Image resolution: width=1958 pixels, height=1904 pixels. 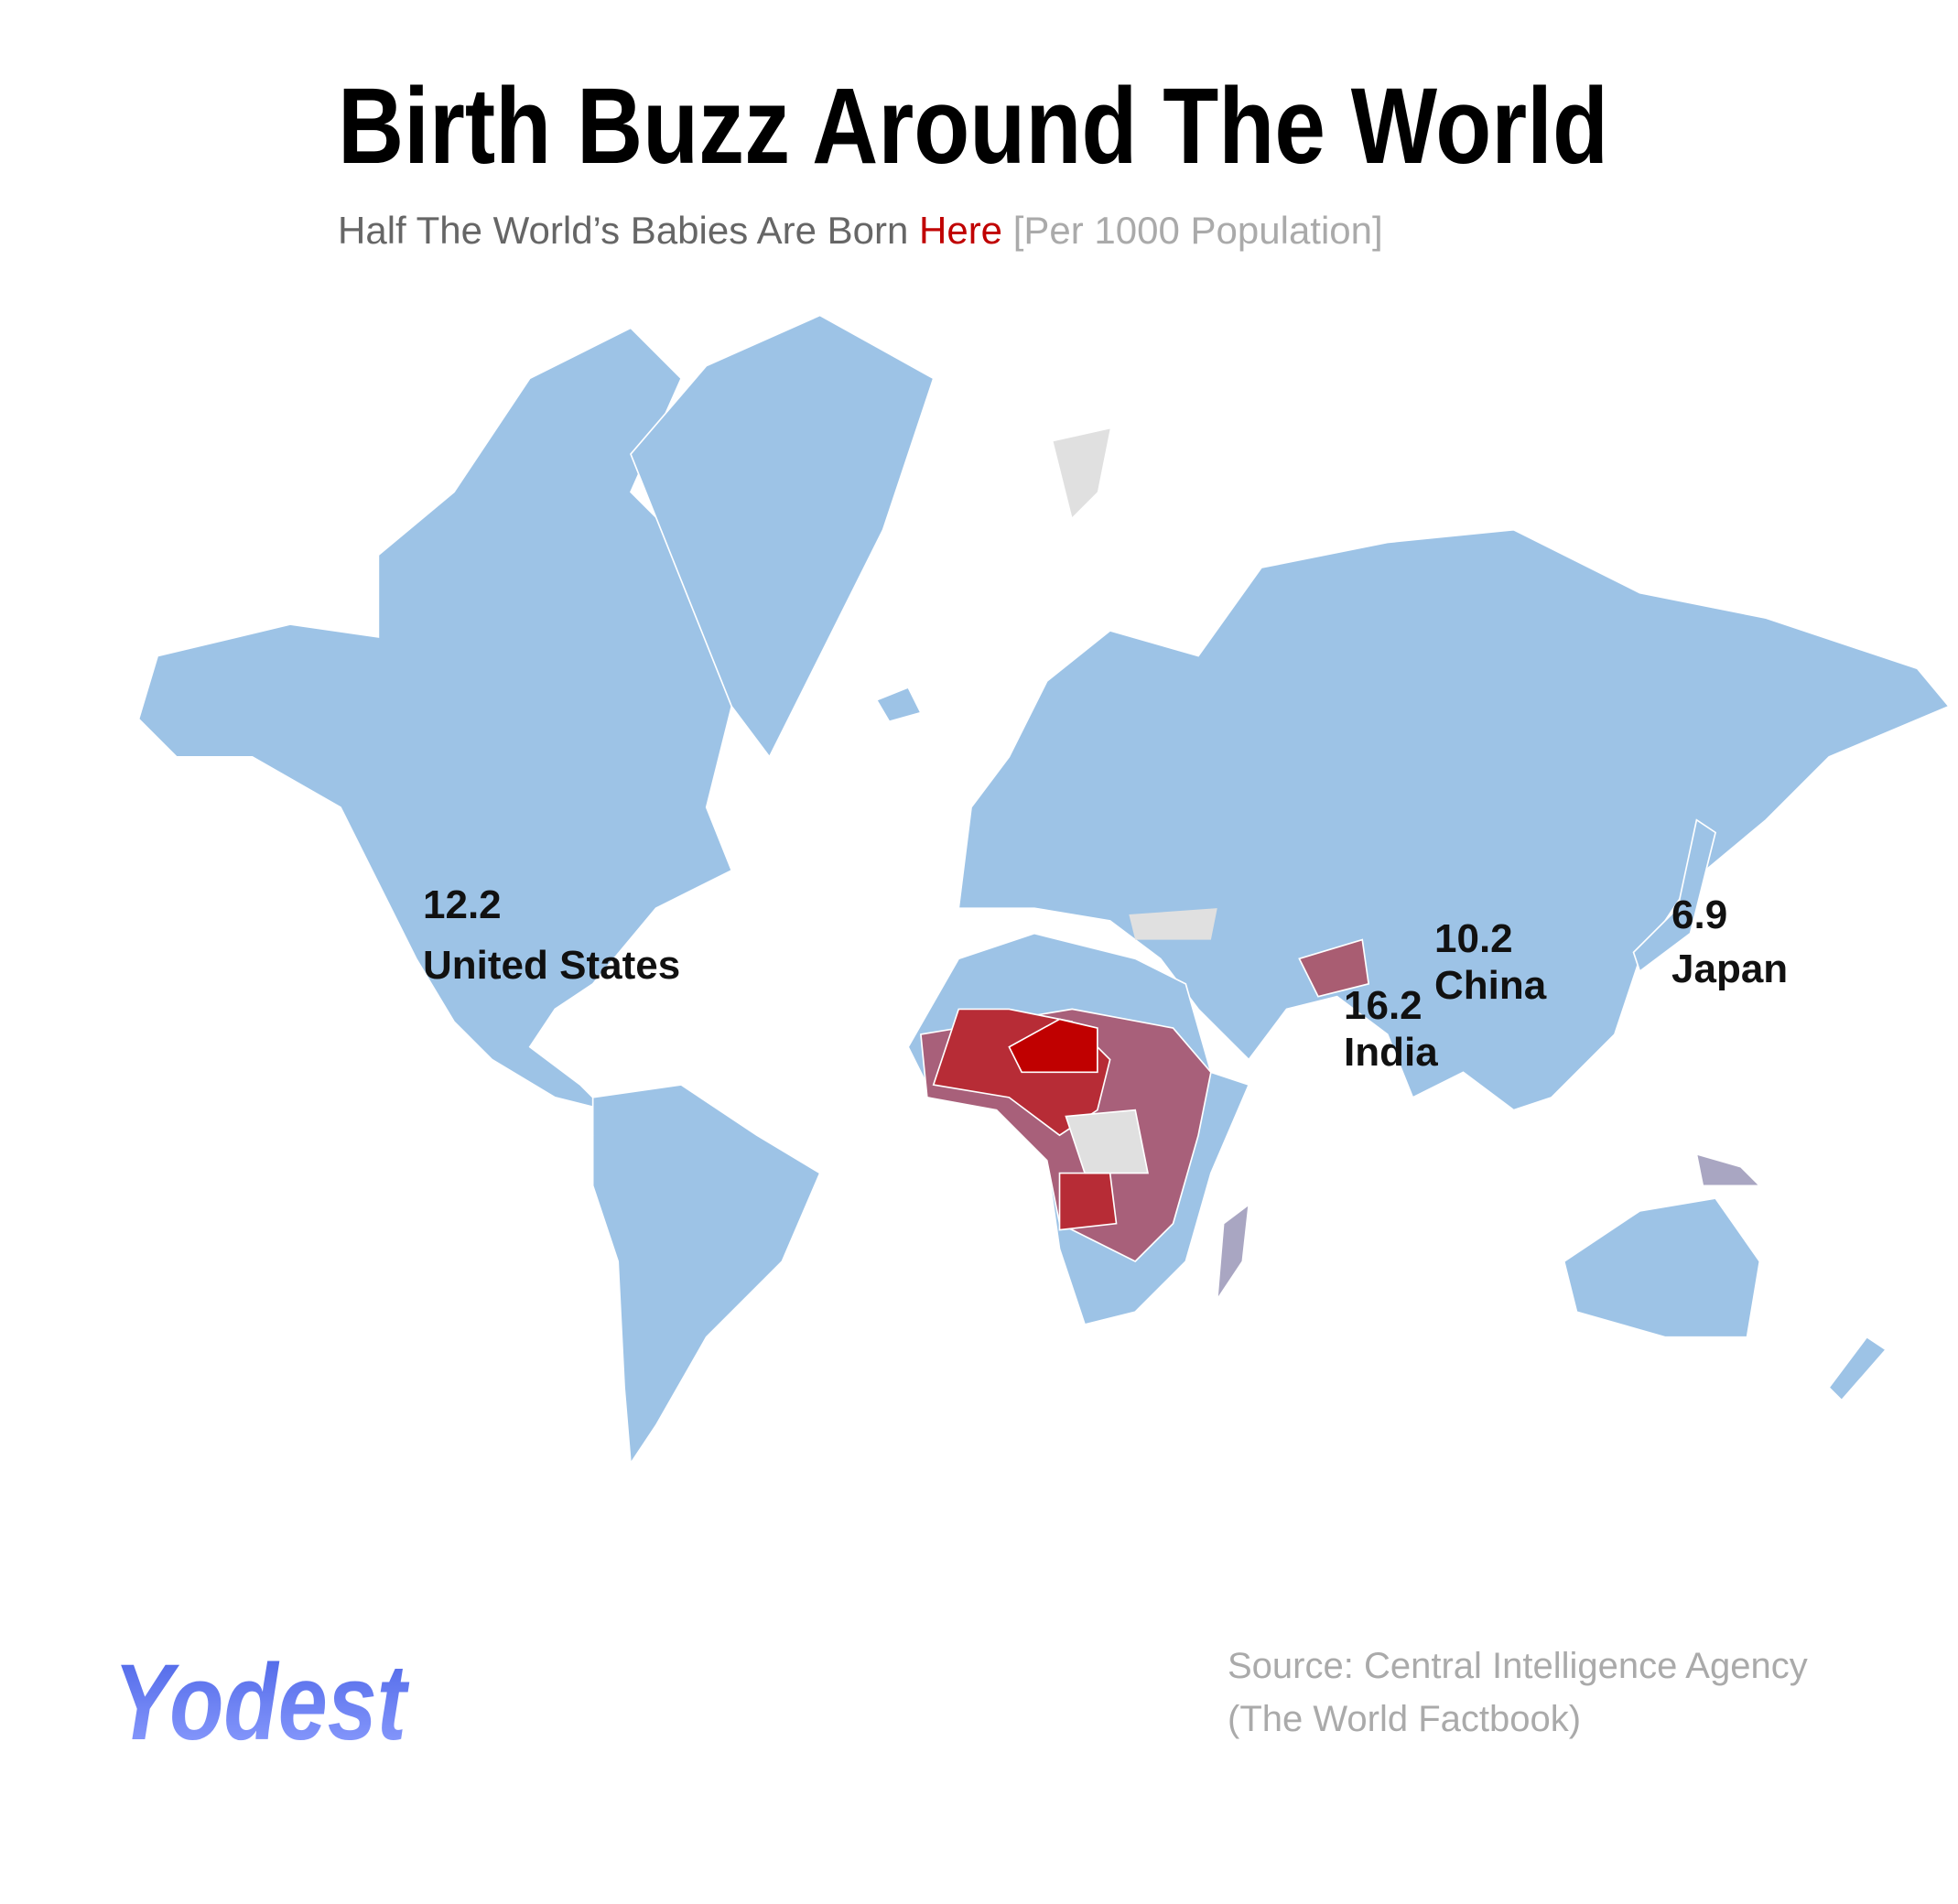 What do you see at coordinates (1053, 1046) in the screenshot?
I see `niger` at bounding box center [1053, 1046].